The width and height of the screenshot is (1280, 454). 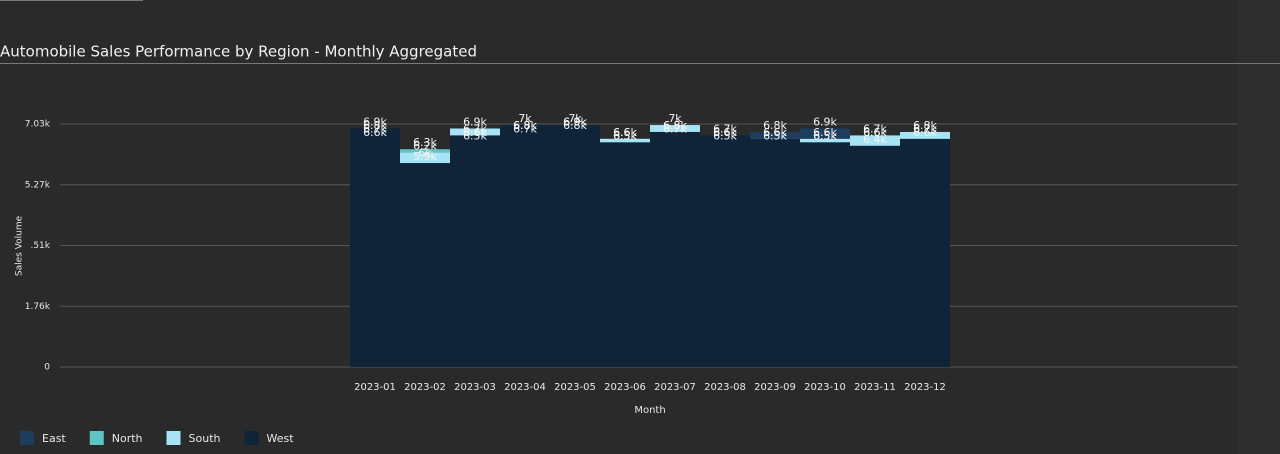 What do you see at coordinates (38, 125) in the screenshot?
I see `y-tick-label: 7.03k` at bounding box center [38, 125].